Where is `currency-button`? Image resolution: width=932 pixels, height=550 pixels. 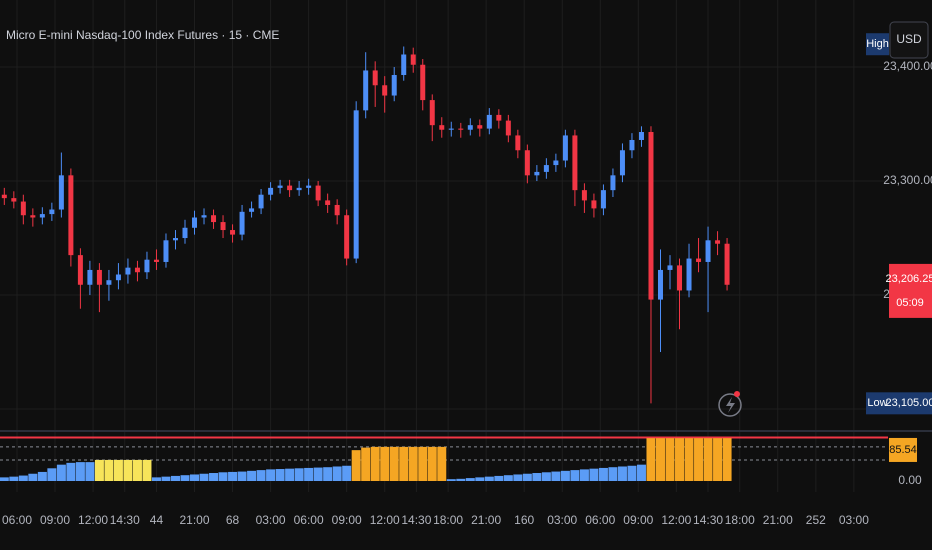
currency-button is located at coordinates (909, 40).